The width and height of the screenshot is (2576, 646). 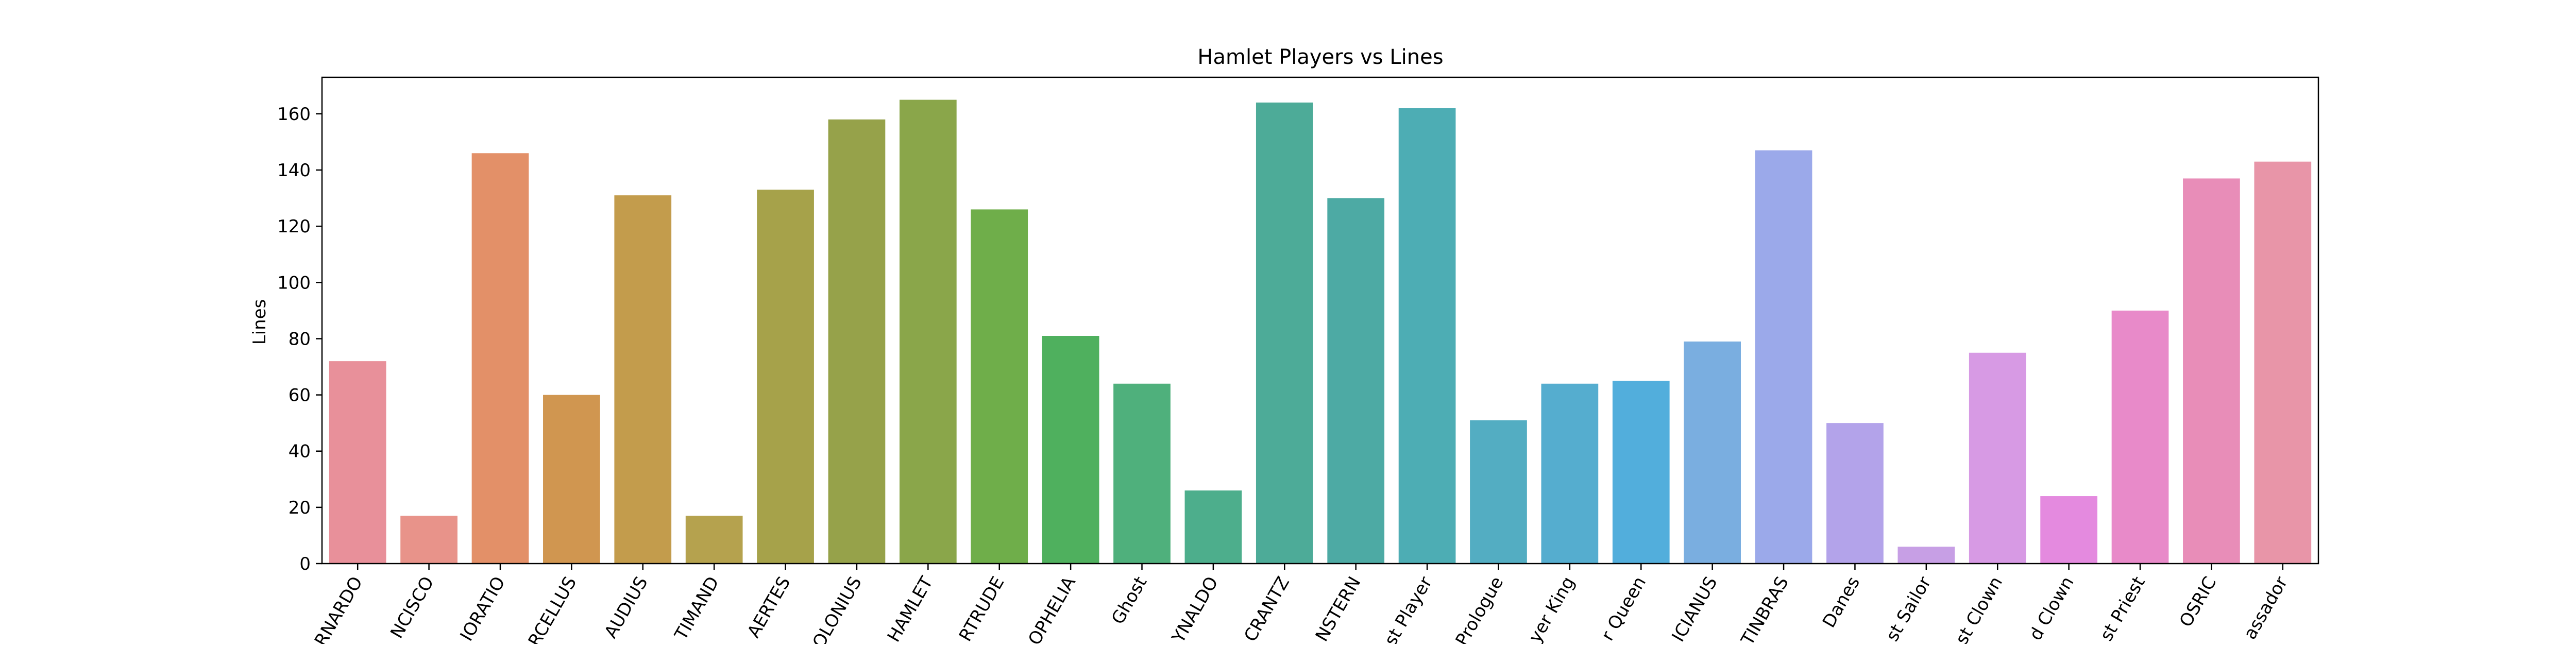 I want to click on x-tick-label: RNARDO, so click(x=339, y=608).